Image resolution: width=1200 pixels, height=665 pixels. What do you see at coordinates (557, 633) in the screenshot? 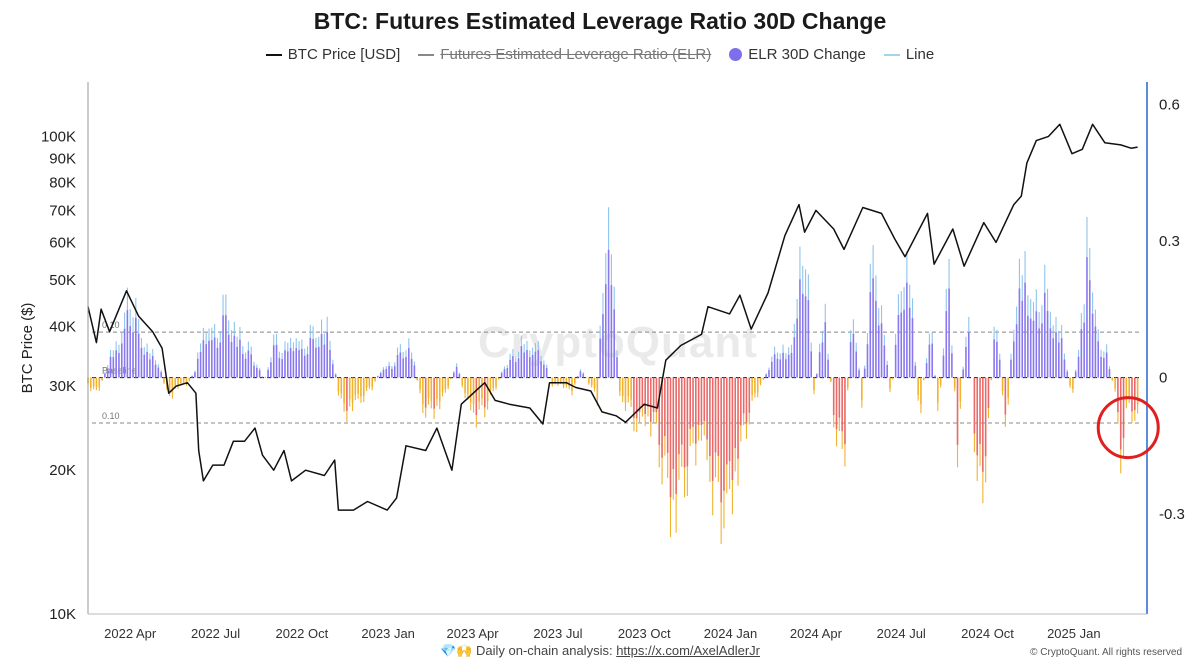
I see `x-tick-label: 2023 Jul` at bounding box center [557, 633].